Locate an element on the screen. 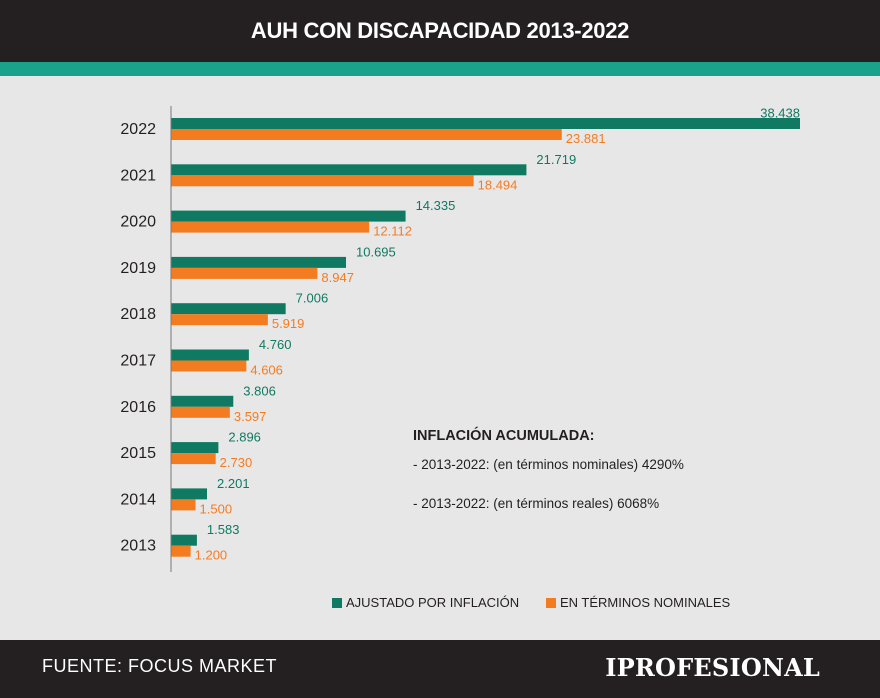 The height and width of the screenshot is (698, 880). source-text: FUENTE: FOCUS MARKET is located at coordinates (160, 666).